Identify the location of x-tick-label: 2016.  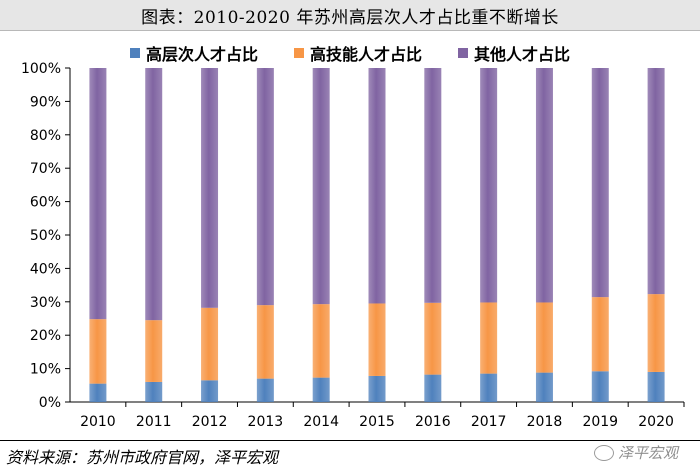
(433, 422).